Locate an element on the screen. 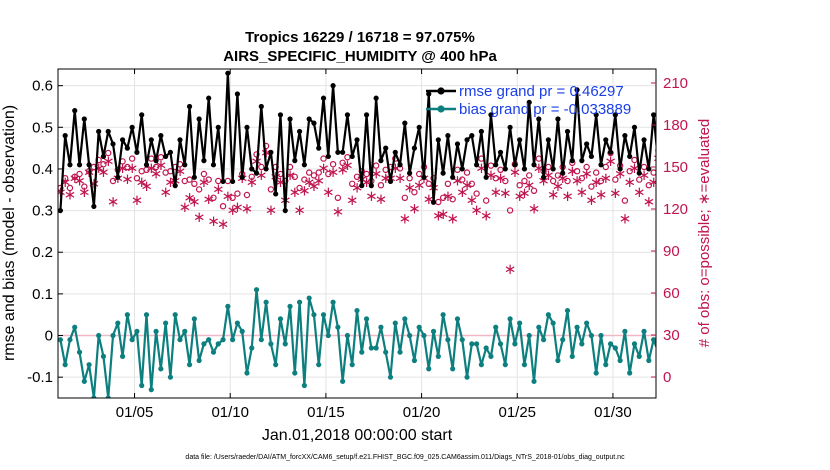 Image resolution: width=830 pixels, height=470 pixels. y2-tick-label: 0 is located at coordinates (667, 377).